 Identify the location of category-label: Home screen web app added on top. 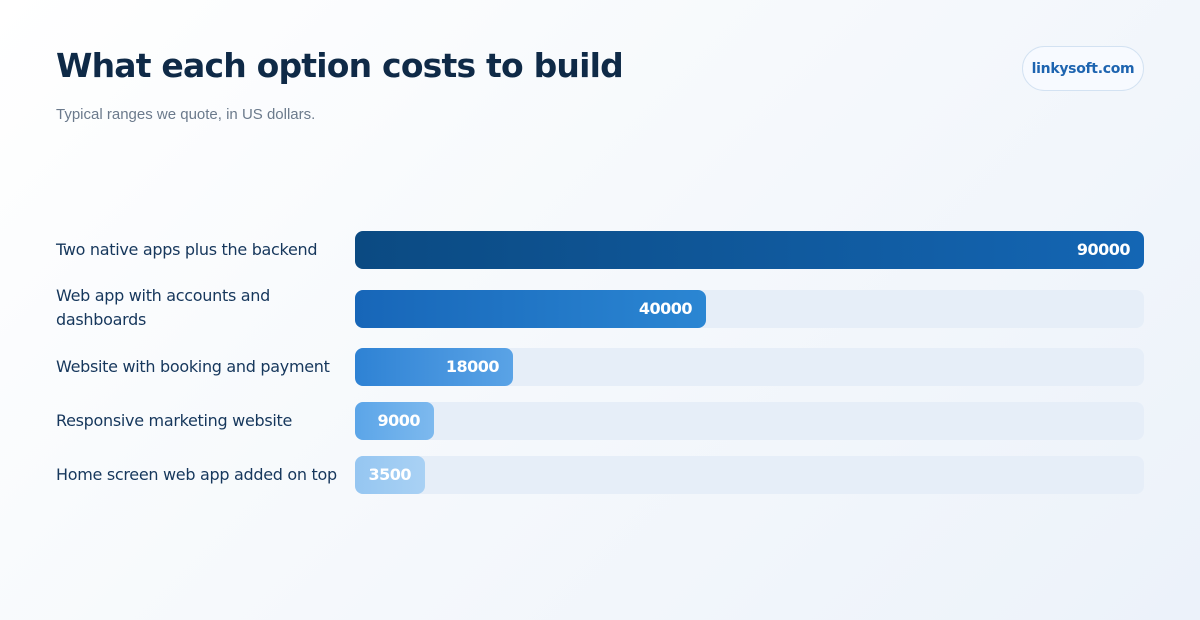
(196, 474).